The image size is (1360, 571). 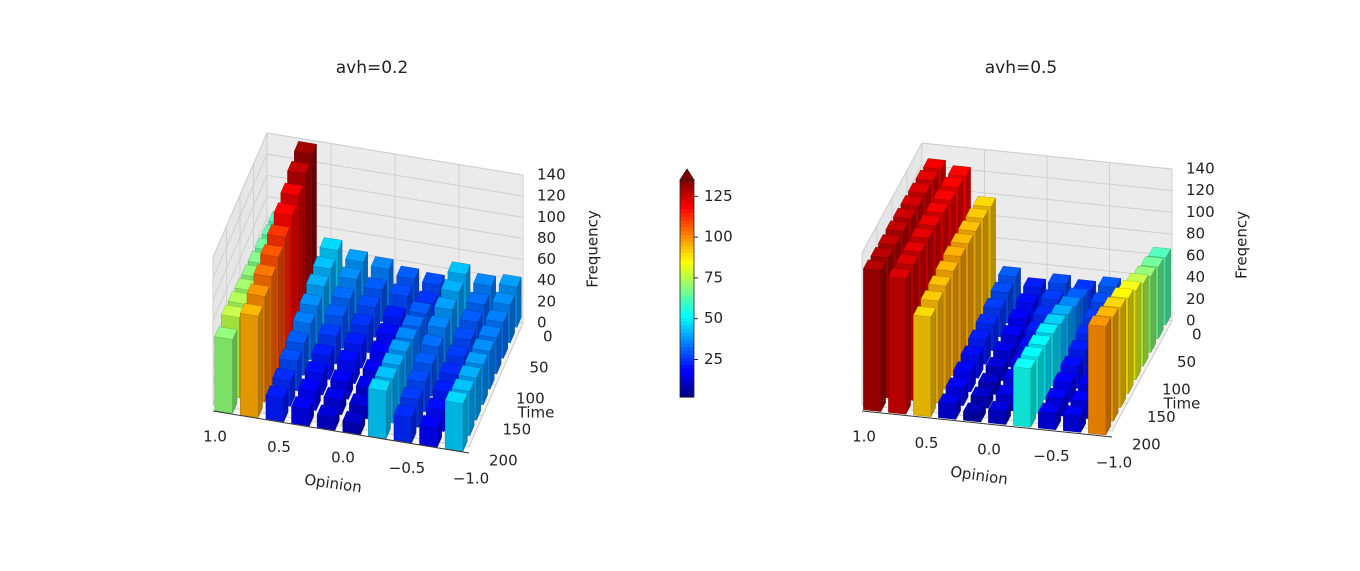 What do you see at coordinates (551, 196) in the screenshot?
I see `z-tick-label: 120` at bounding box center [551, 196].